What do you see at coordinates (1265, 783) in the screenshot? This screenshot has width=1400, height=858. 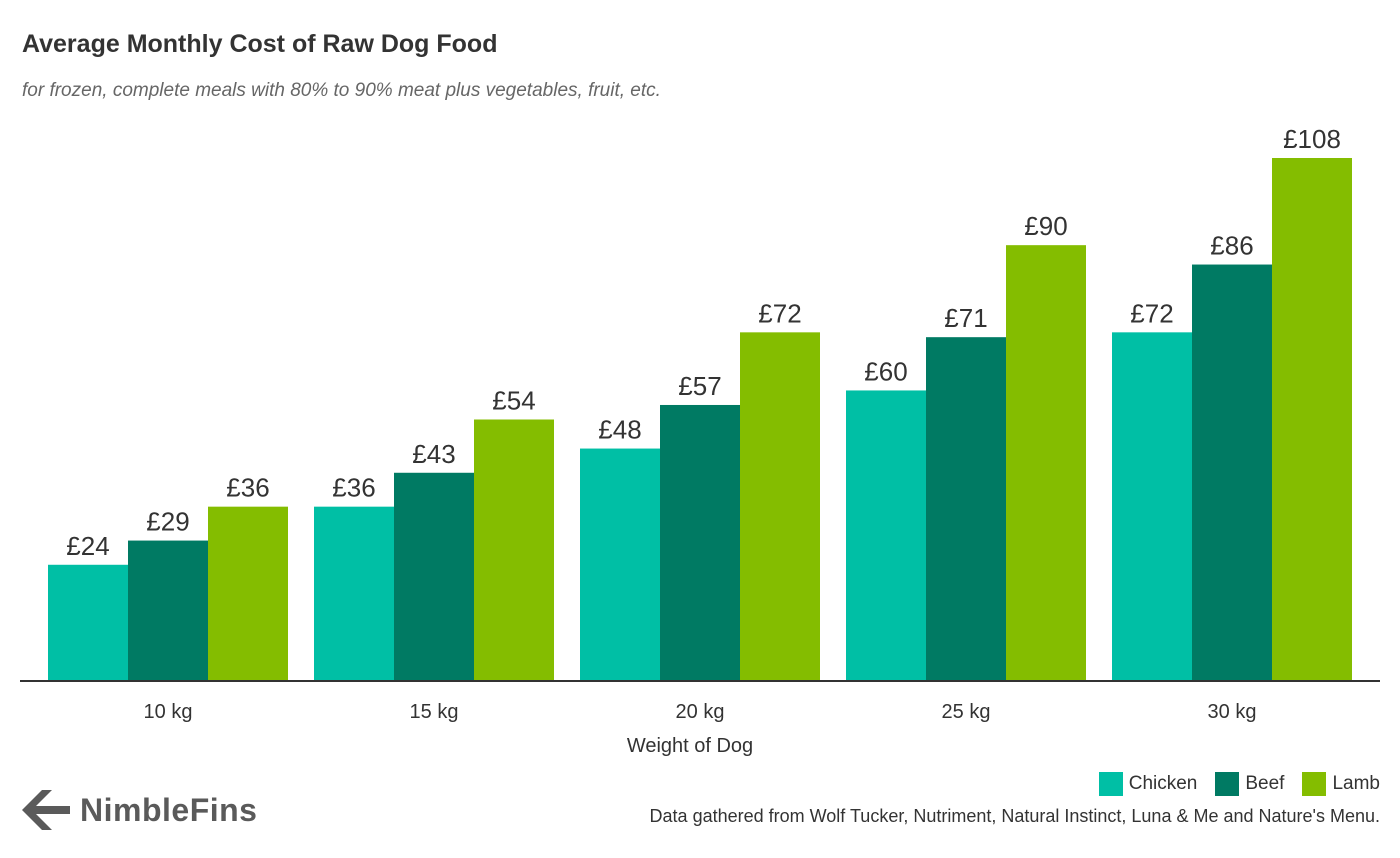 I see `legend-label: Beef` at bounding box center [1265, 783].